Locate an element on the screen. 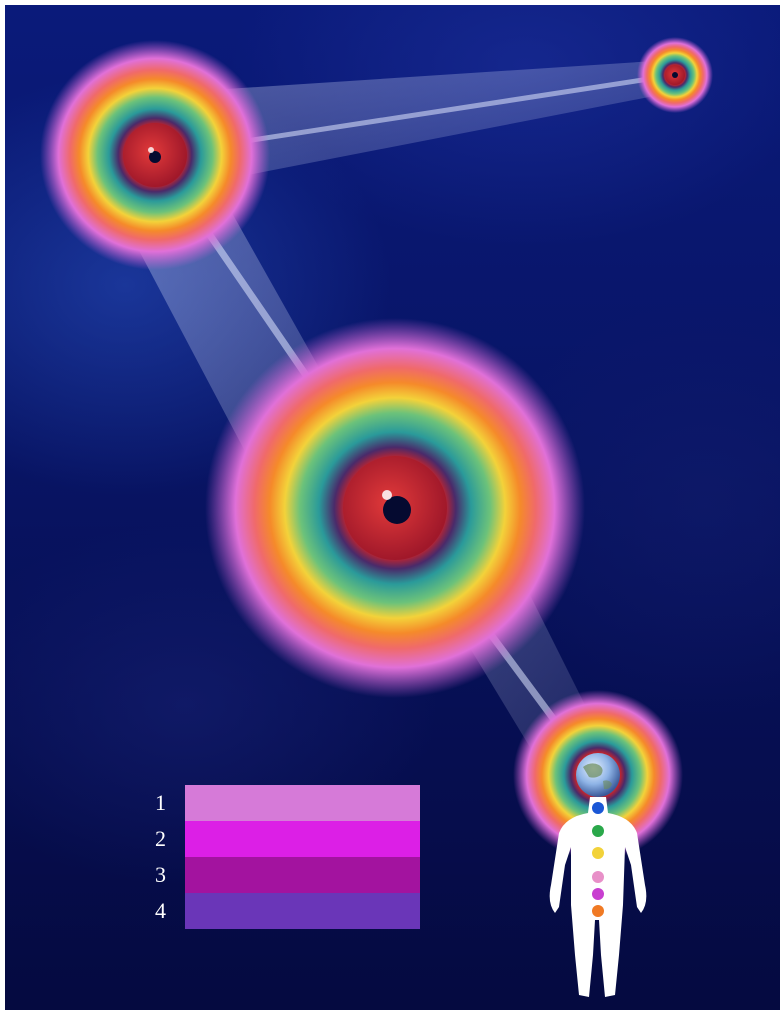 This screenshot has width=783, height=1013. sphere-top-right is located at coordinates (675, 75).